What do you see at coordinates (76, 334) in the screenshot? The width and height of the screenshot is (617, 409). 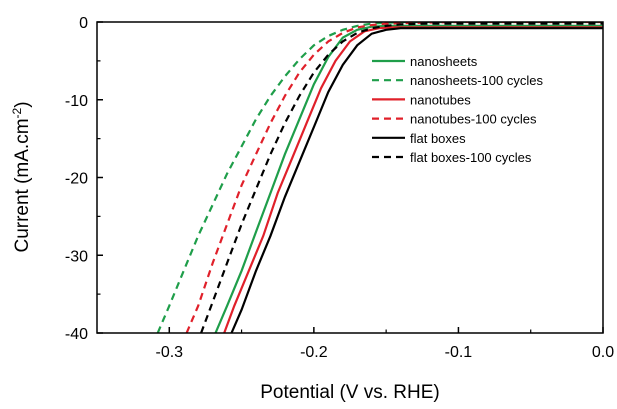 I see `y-tick-label: -40` at bounding box center [76, 334].